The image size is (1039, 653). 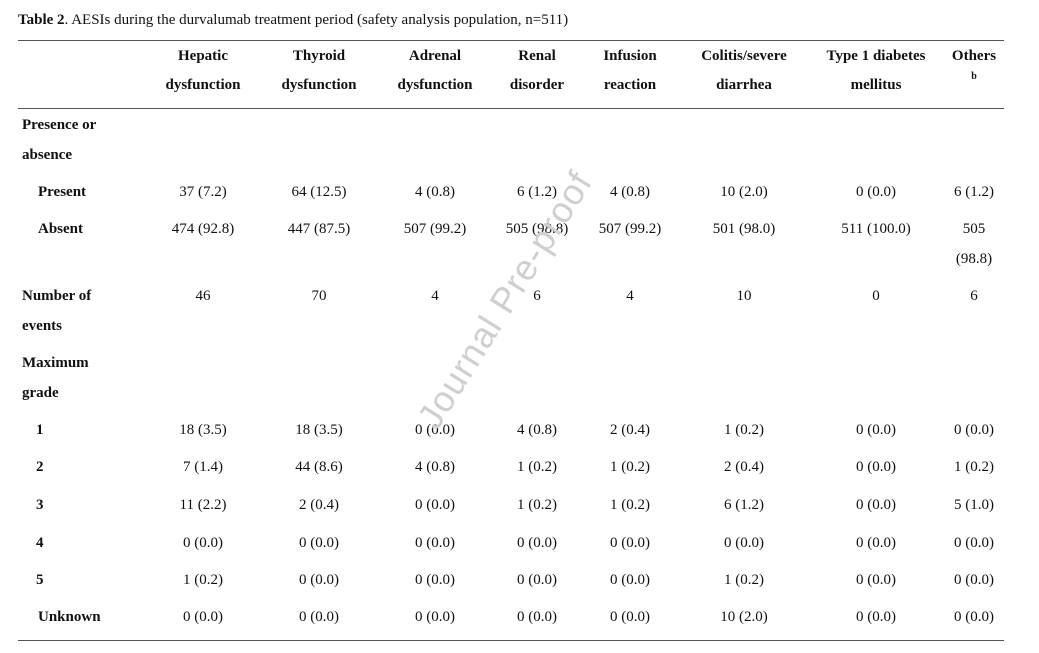 I want to click on column-header: Colitis/severe diarrhea, so click(x=744, y=71).